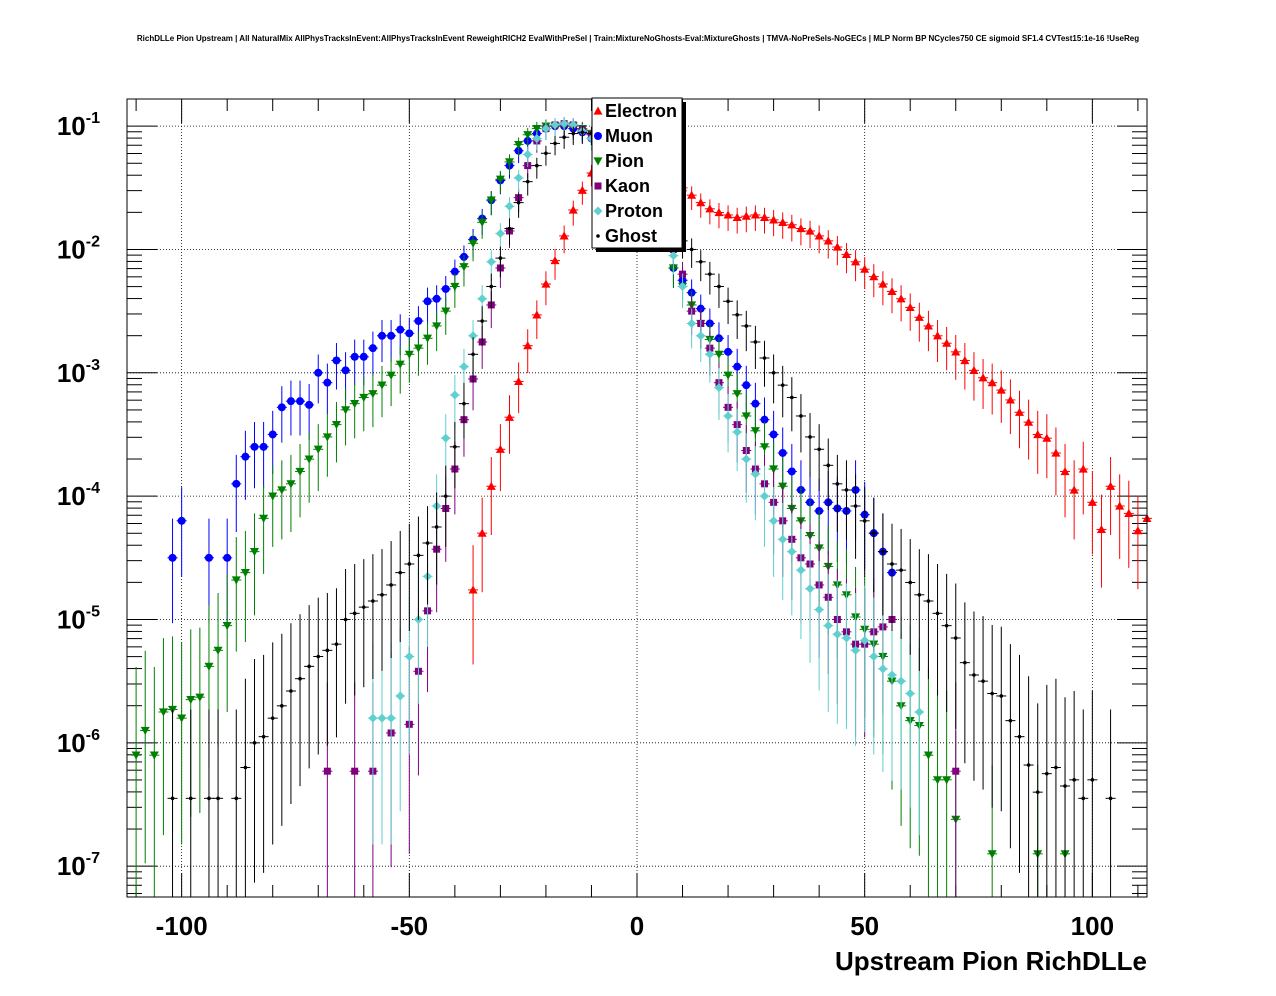 This screenshot has width=1276, height=996. Describe the element at coordinates (598, 236) in the screenshot. I see `legend-marker-ghost` at that location.